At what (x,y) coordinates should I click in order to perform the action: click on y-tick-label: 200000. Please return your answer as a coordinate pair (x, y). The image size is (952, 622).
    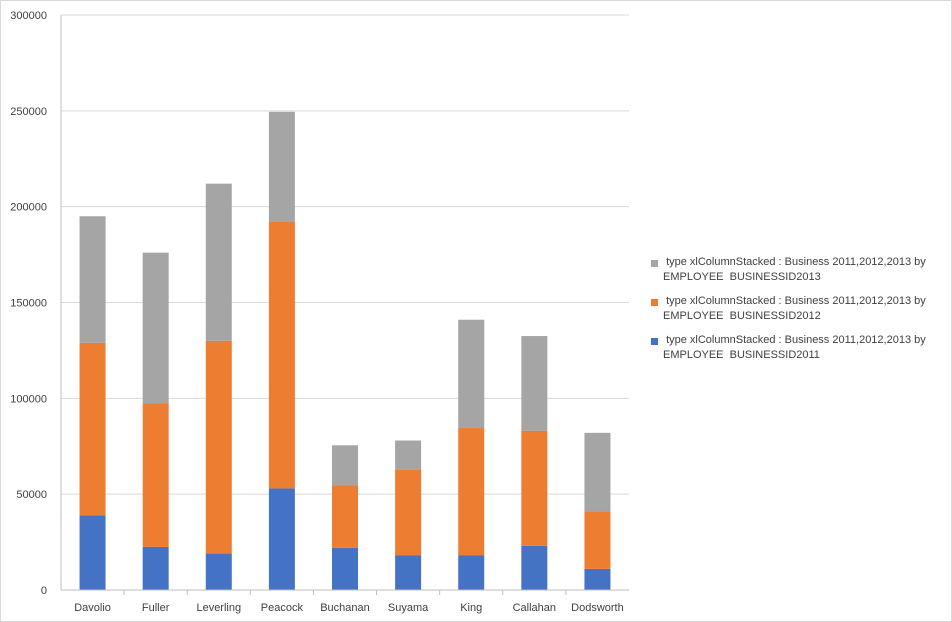
    Looking at the image, I should click on (28, 208).